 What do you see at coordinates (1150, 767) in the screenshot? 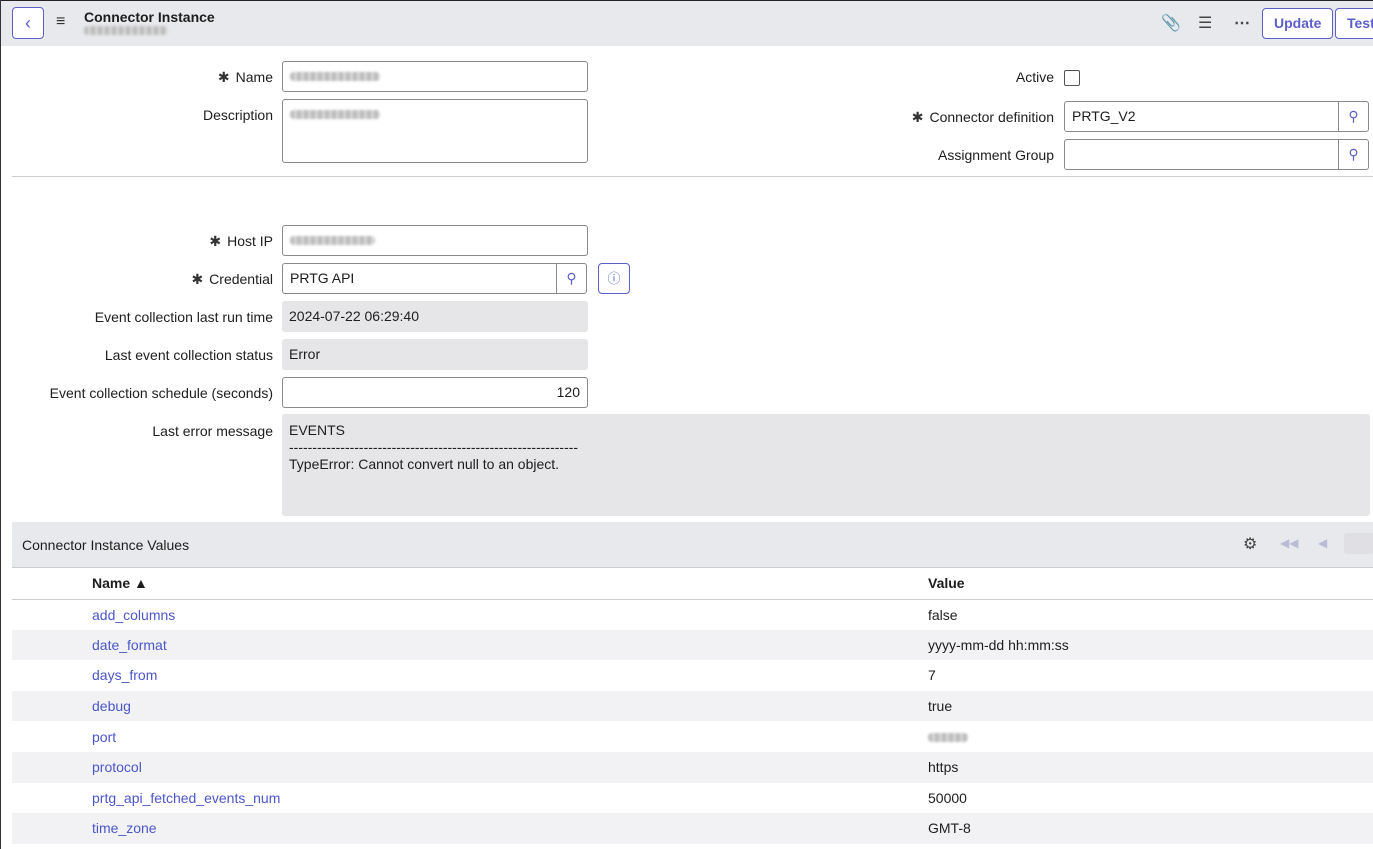
I see `value-cell: https` at bounding box center [1150, 767].